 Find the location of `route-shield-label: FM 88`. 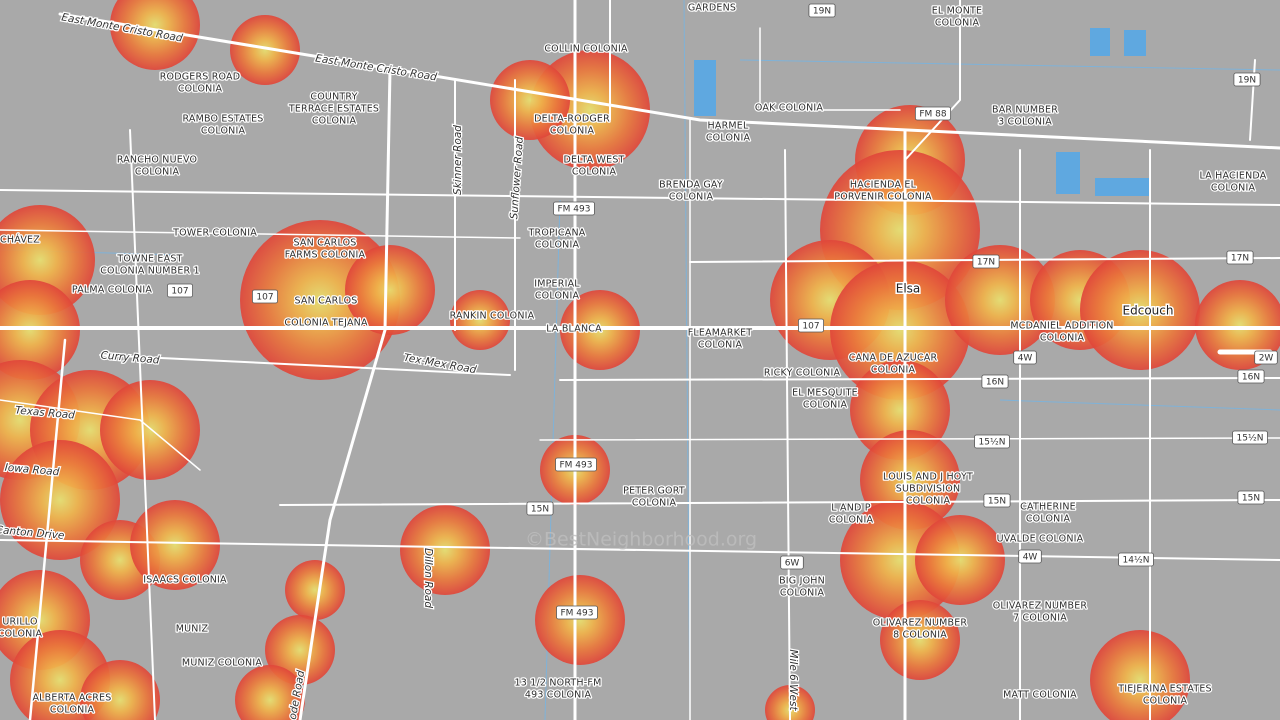

route-shield-label: FM 88 is located at coordinates (933, 115).